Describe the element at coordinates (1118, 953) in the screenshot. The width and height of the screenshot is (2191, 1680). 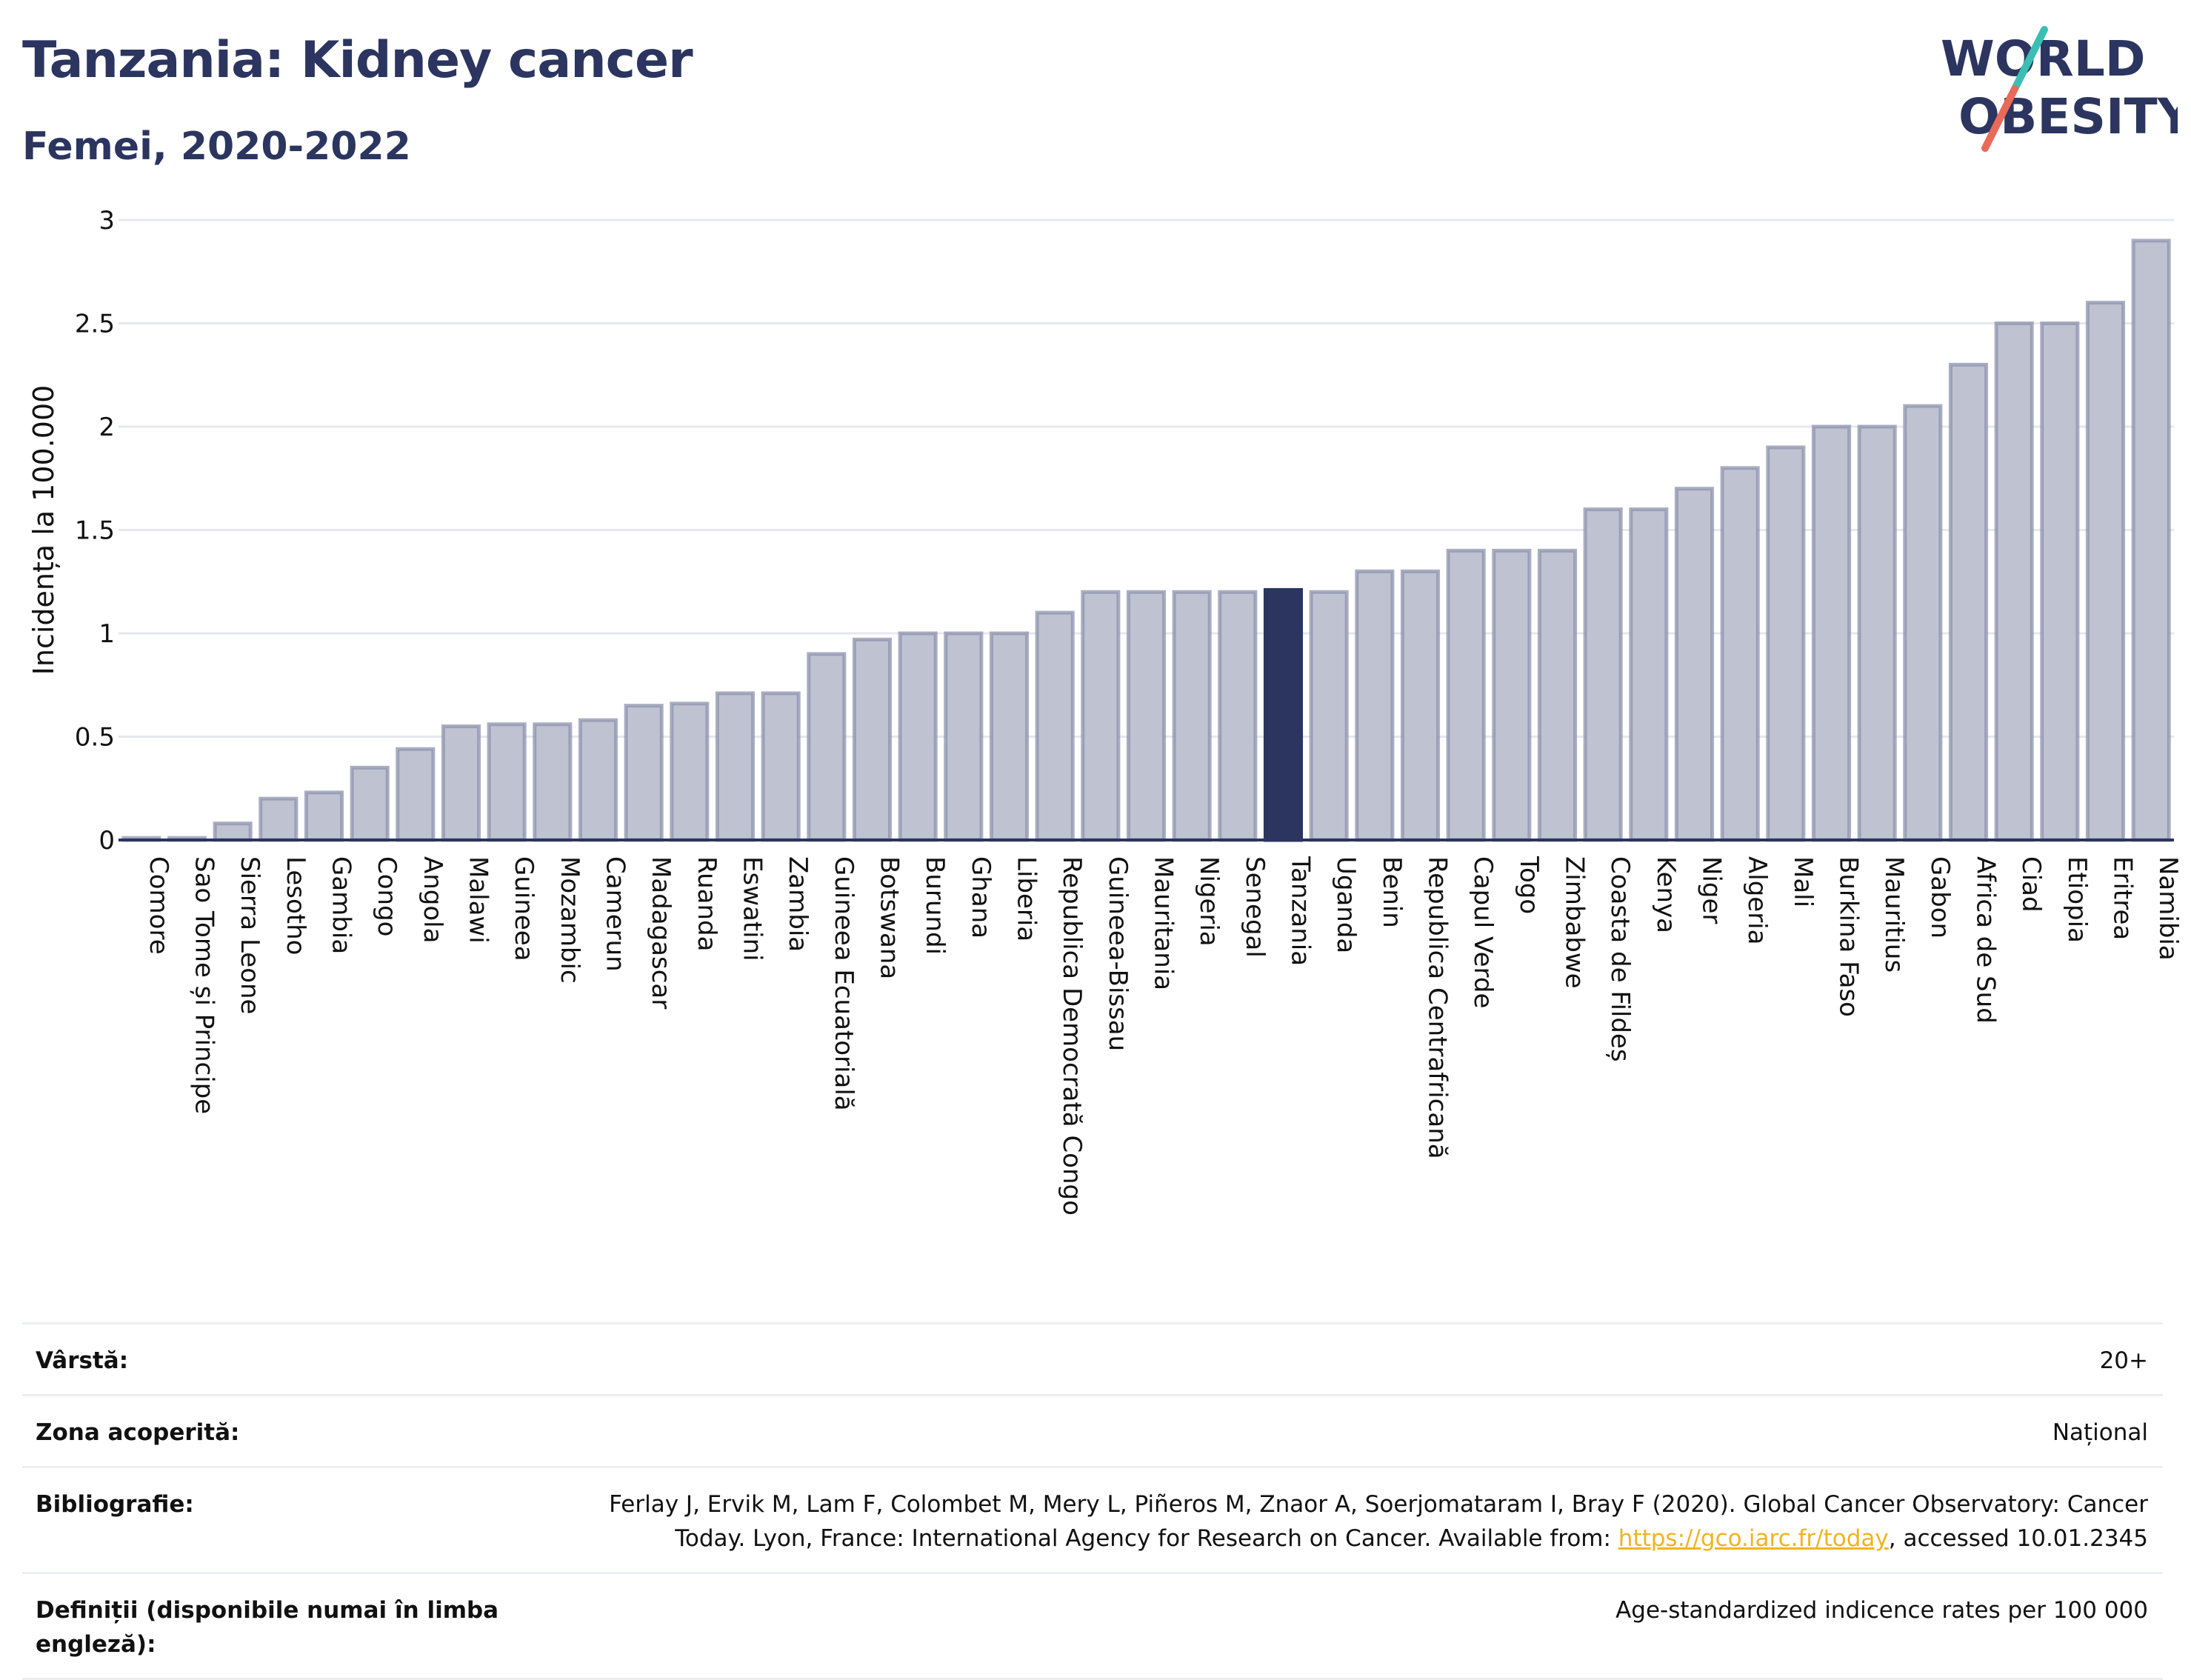
I see `x-tick-label: Guineea-Bissau` at that location.